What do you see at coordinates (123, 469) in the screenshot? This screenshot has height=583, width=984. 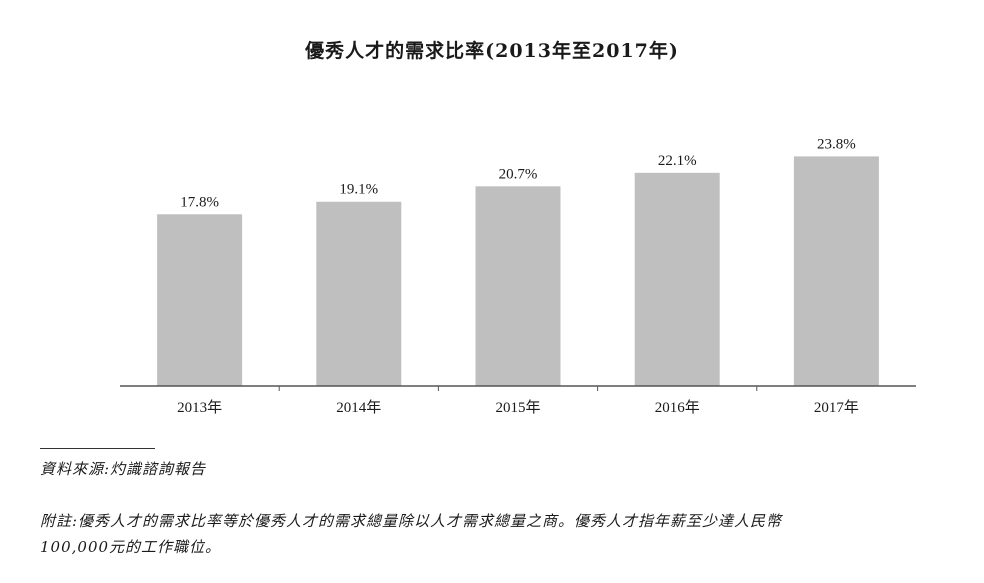 I see `source-text: 資料來源:灼識諮詢報告` at bounding box center [123, 469].